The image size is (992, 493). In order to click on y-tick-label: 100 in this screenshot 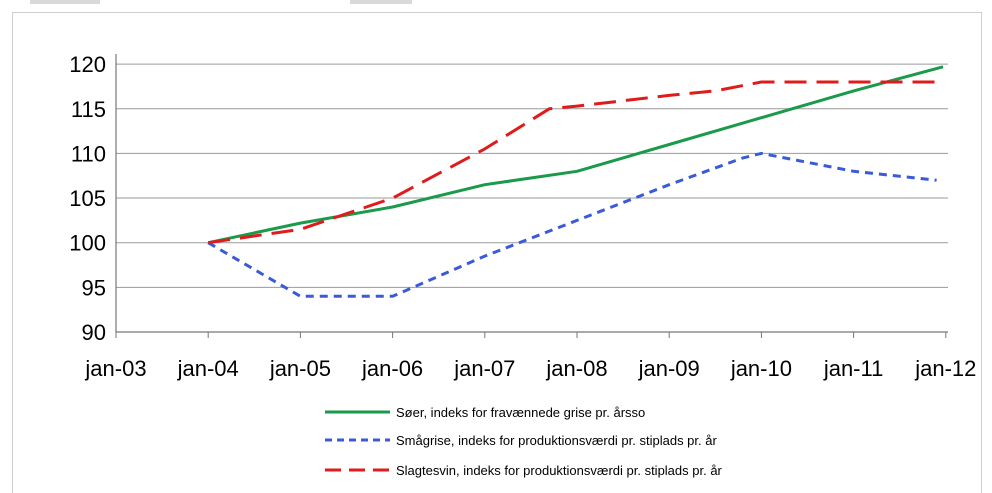, I will do `click(87, 243)`.